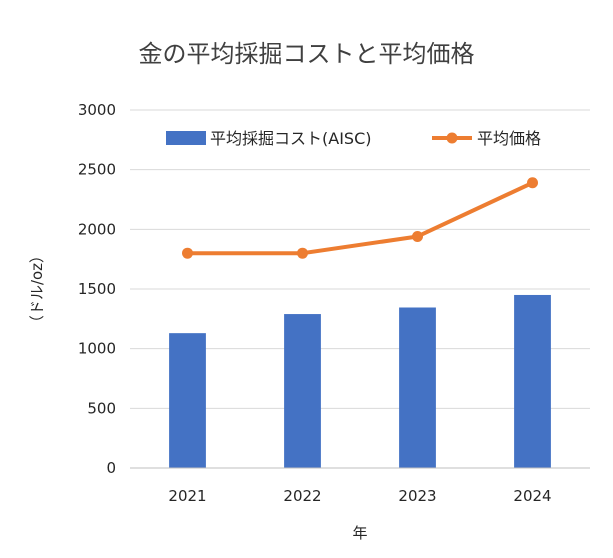  What do you see at coordinates (417, 496) in the screenshot?
I see `x-tick-label: 2023` at bounding box center [417, 496].